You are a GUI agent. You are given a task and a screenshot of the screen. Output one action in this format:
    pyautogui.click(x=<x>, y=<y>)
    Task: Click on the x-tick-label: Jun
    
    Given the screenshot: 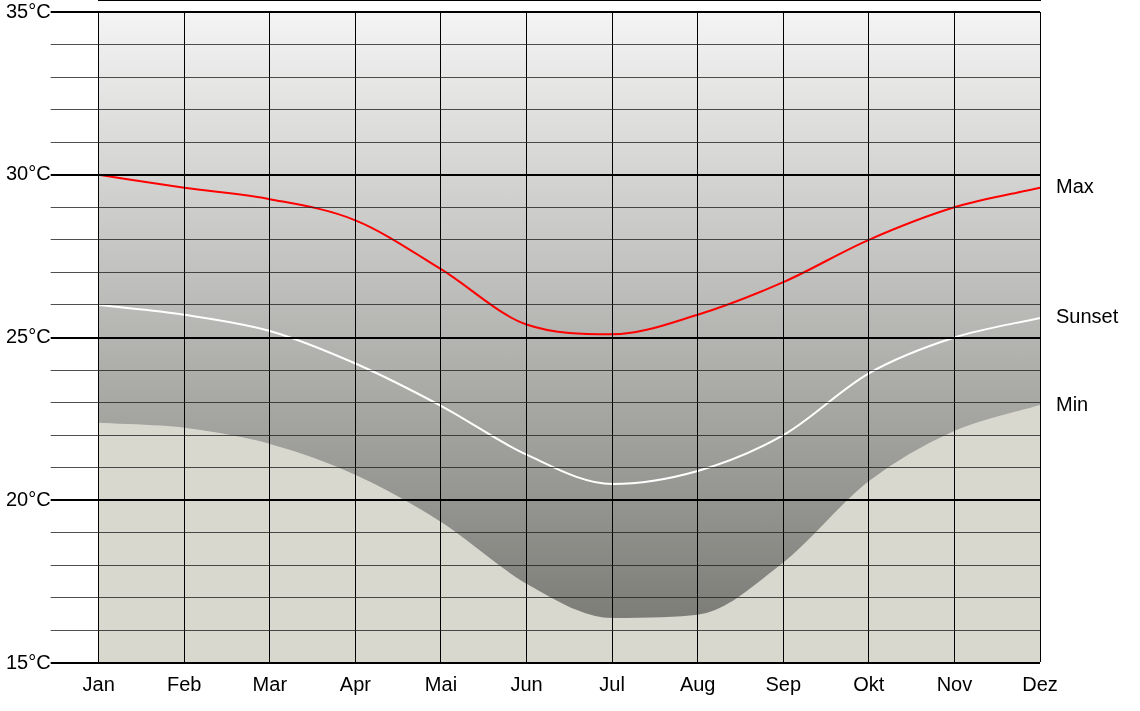 What is the action you would take?
    pyautogui.click(x=526, y=683)
    